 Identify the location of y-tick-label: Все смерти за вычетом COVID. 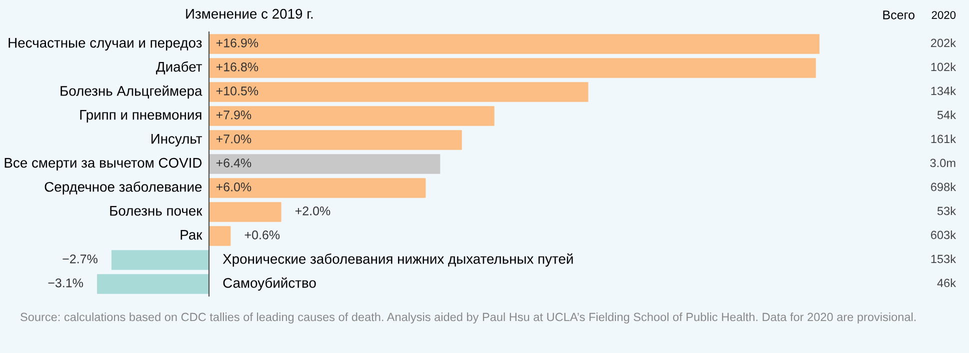
(103, 164).